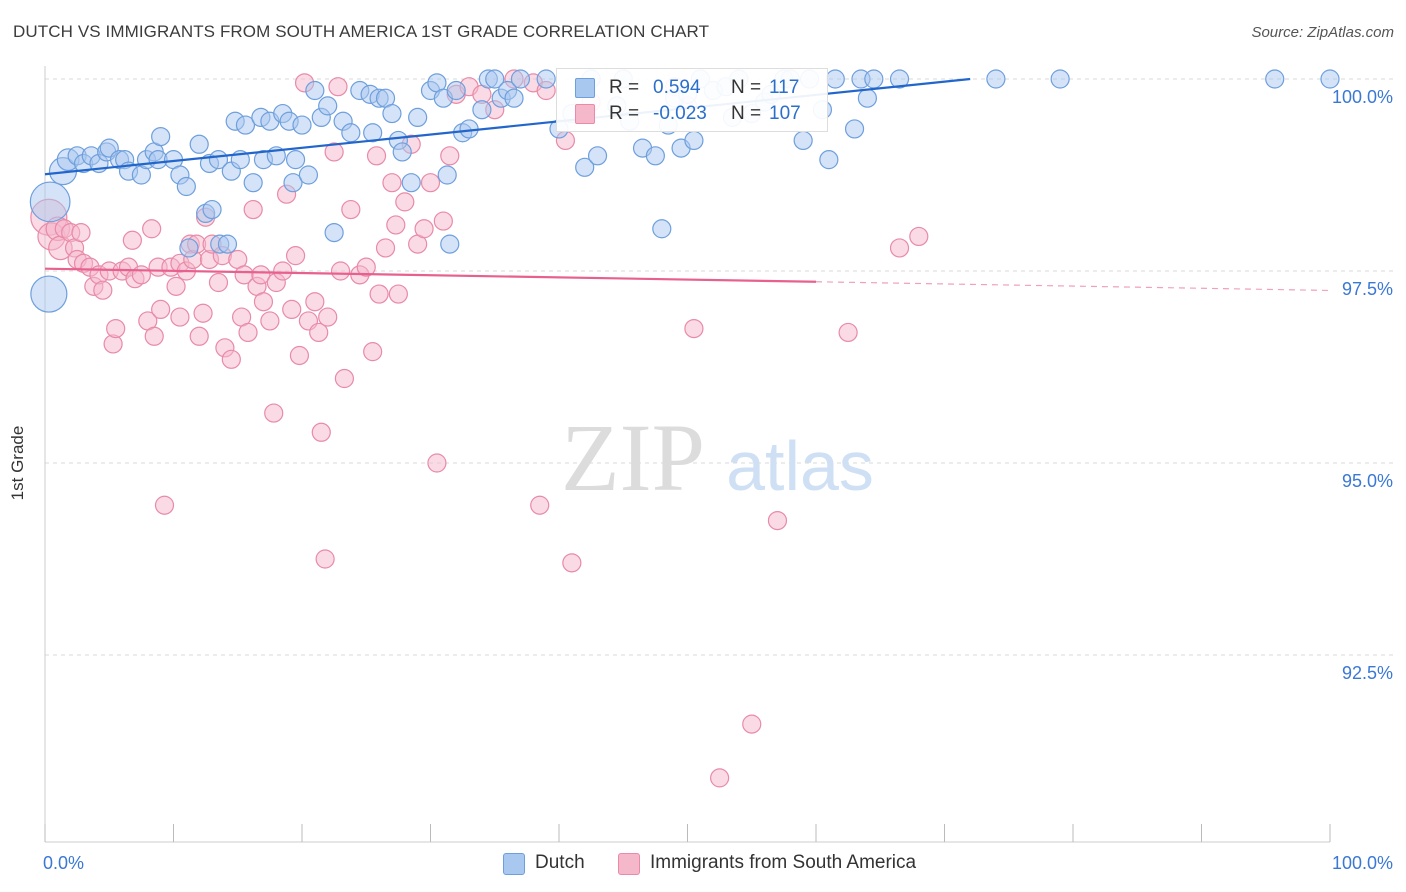 The image size is (1406, 892). I want to click on immigrants-trend-line, so click(430, 275).